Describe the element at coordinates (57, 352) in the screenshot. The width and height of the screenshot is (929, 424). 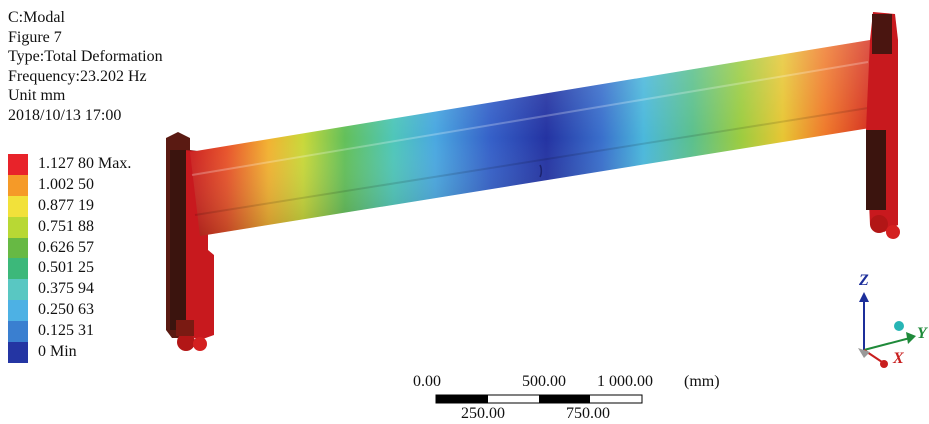
I see `legend-label: 0 Min` at that location.